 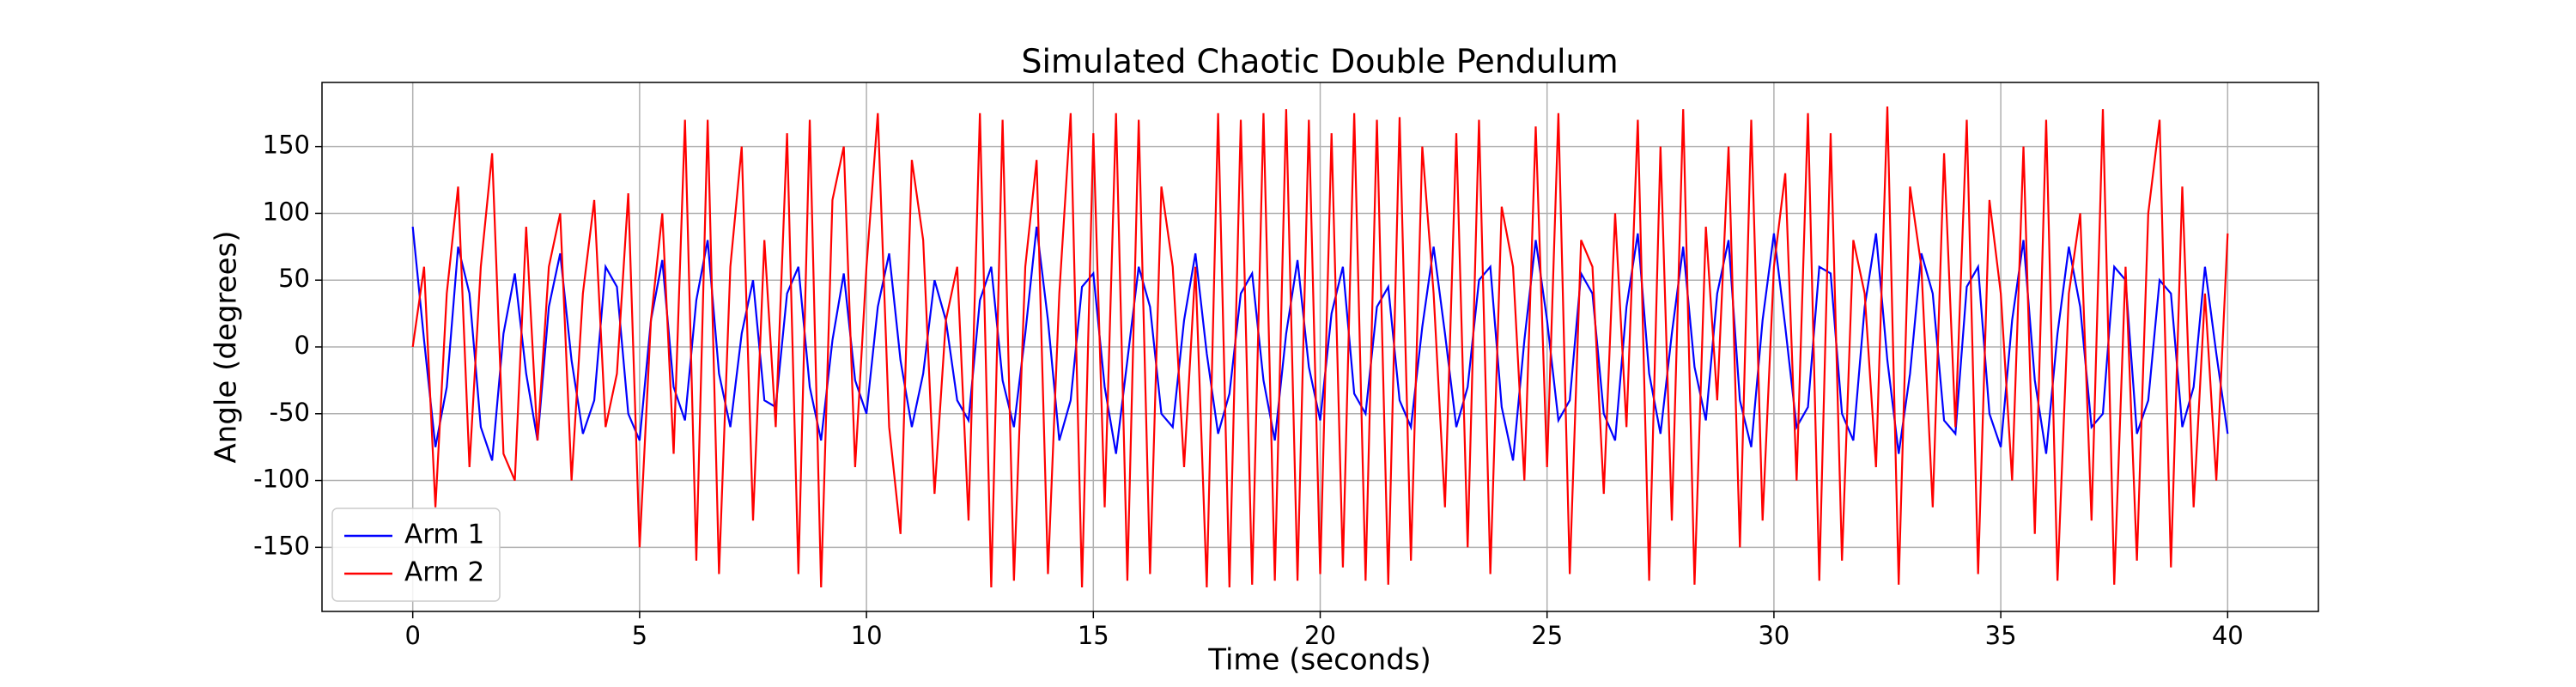 I want to click on x-tick-label: 35, so click(x=2001, y=635).